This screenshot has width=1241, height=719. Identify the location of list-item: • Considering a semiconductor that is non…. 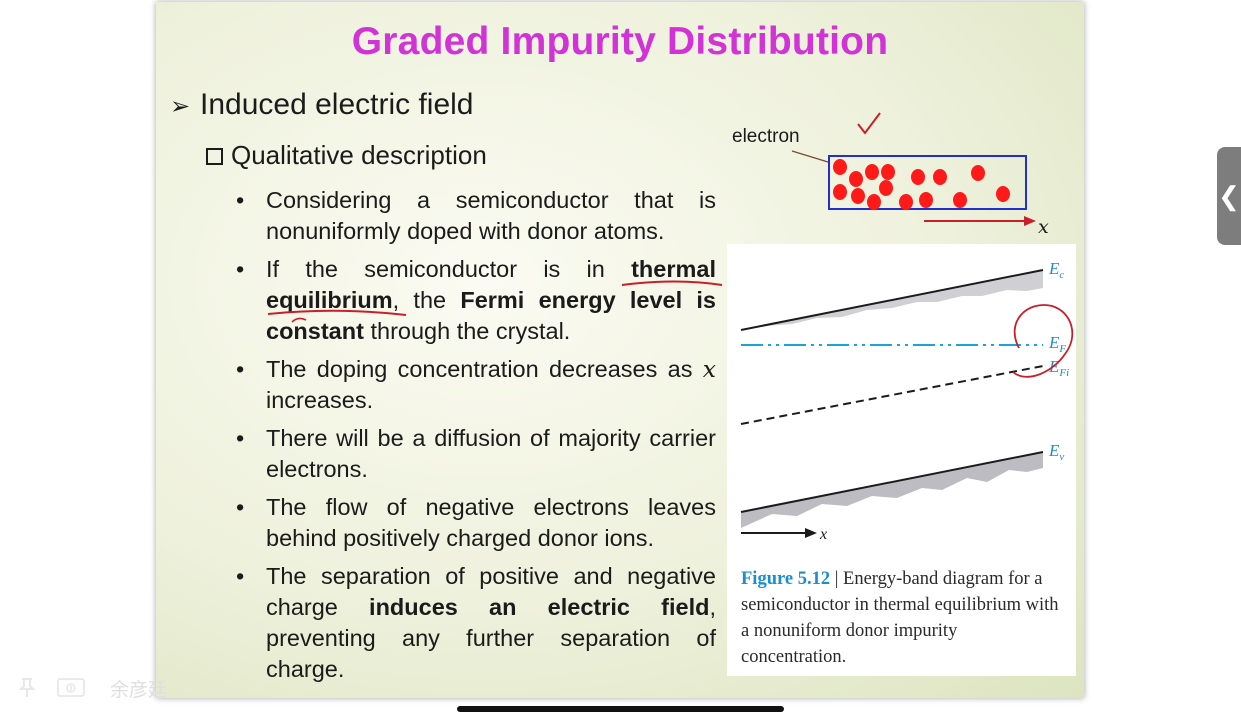
(476, 215).